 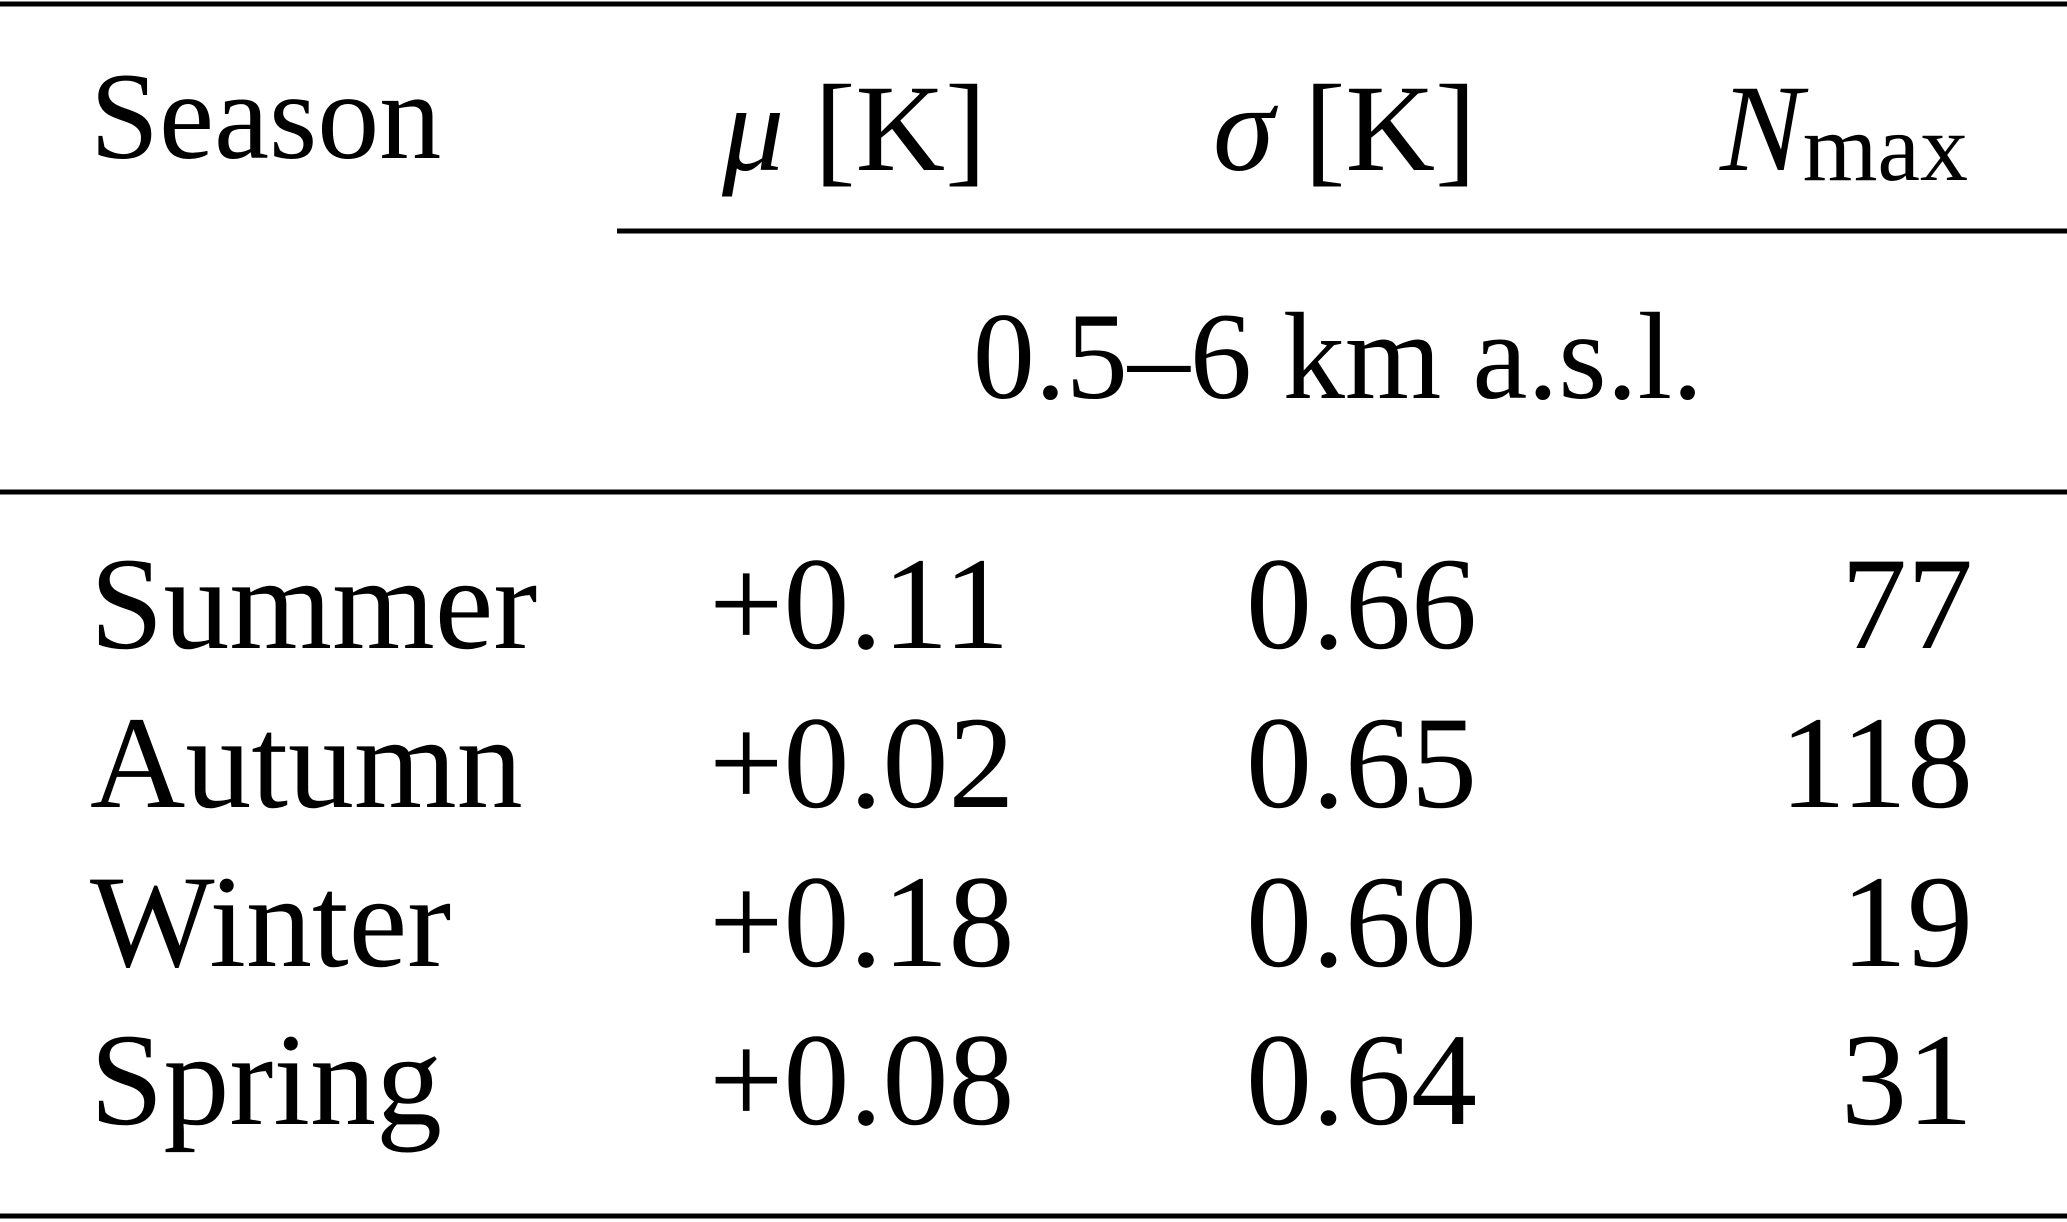 What do you see at coordinates (1390, 128) in the screenshot?
I see `sigma-unit: [K]` at bounding box center [1390, 128].